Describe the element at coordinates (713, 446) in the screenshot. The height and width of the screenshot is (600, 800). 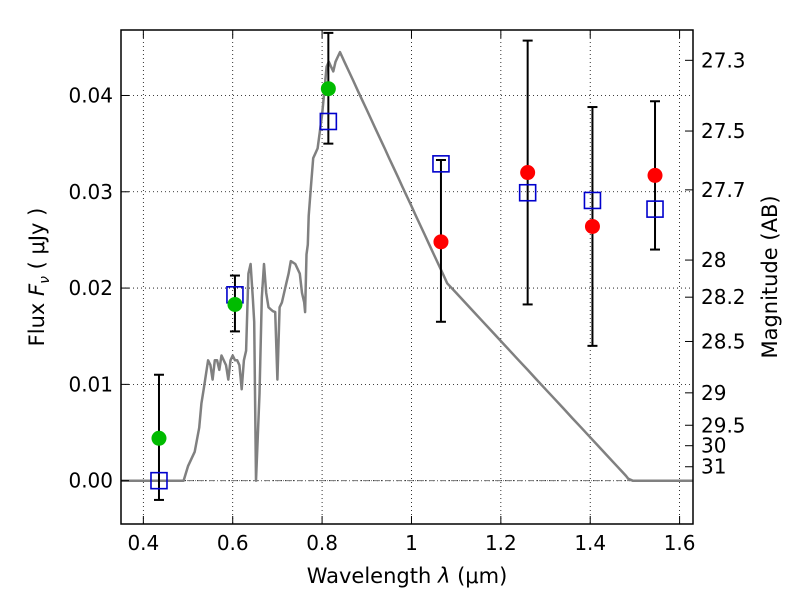
I see `magnitude-tick-label: 30` at that location.